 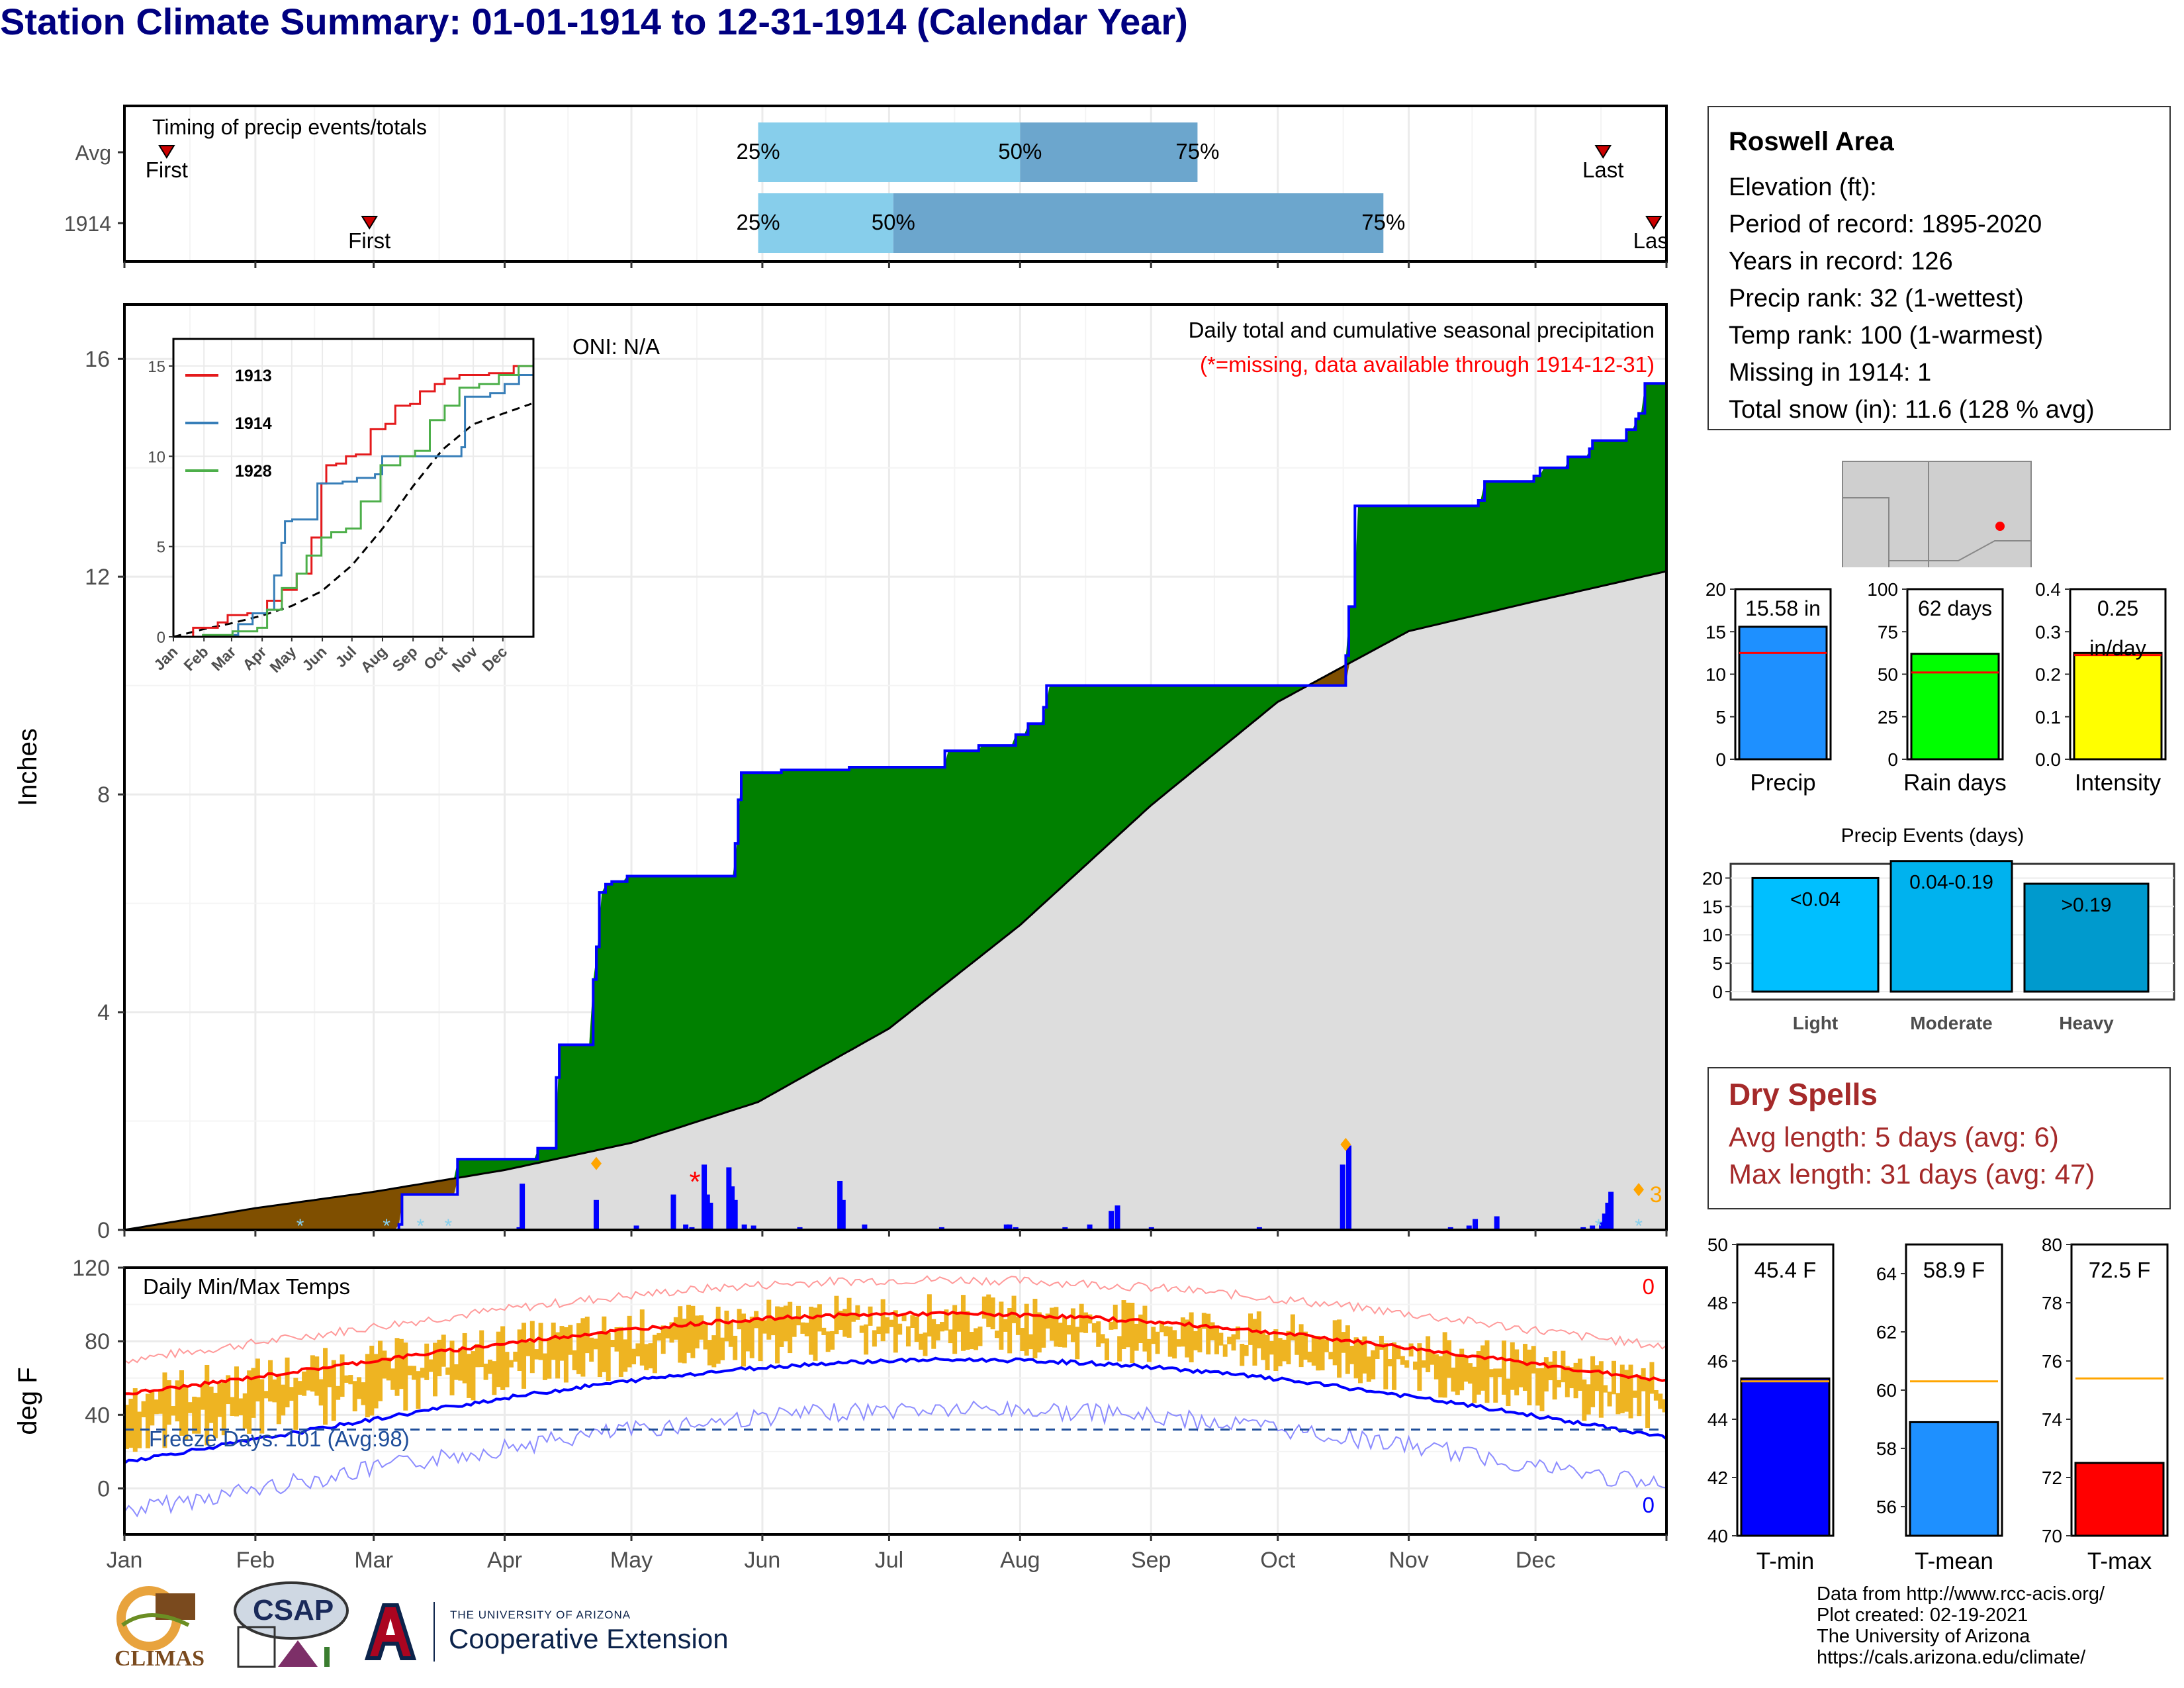 What do you see at coordinates (2048, 589) in the screenshot?
I see `mini-bar-ytick-label: 0.4` at bounding box center [2048, 589].